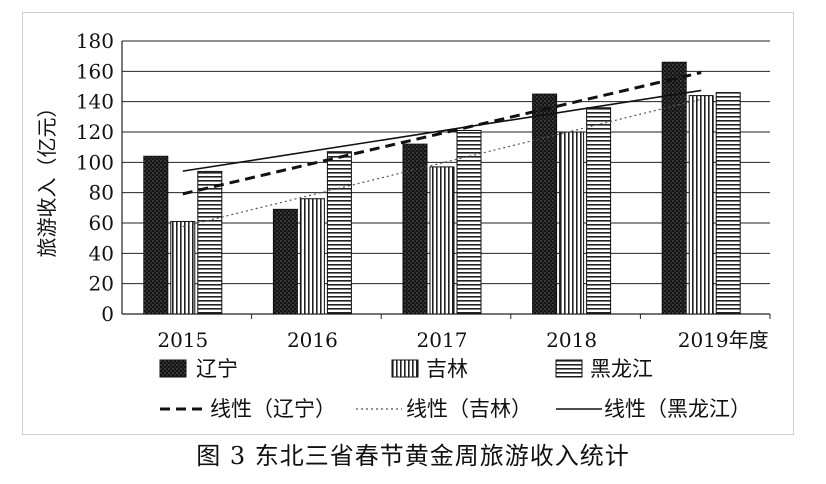 Image resolution: width=826 pixels, height=484 pixels. Describe the element at coordinates (621, 369) in the screenshot. I see `legend-label-2: 黑龙江` at that location.